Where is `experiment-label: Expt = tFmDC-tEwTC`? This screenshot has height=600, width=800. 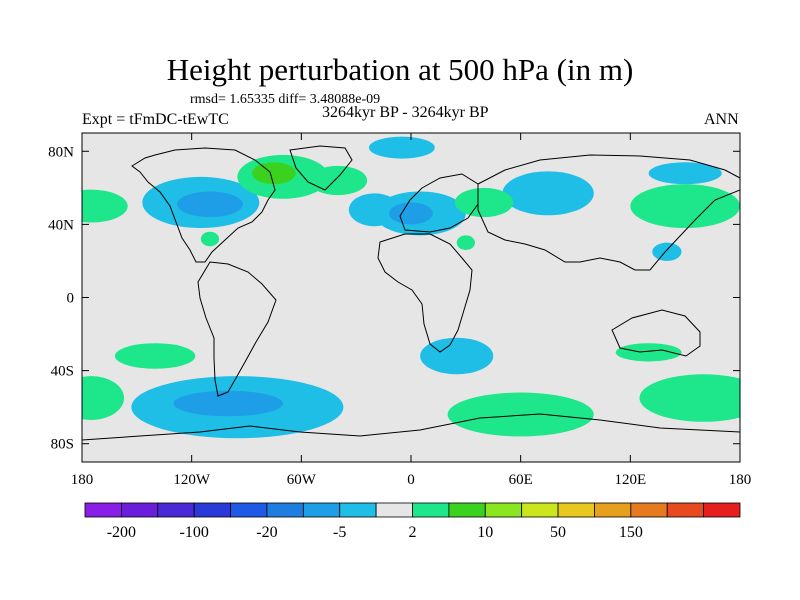 experiment-label: Expt = tFmDC-tEwTC is located at coordinates (155, 119).